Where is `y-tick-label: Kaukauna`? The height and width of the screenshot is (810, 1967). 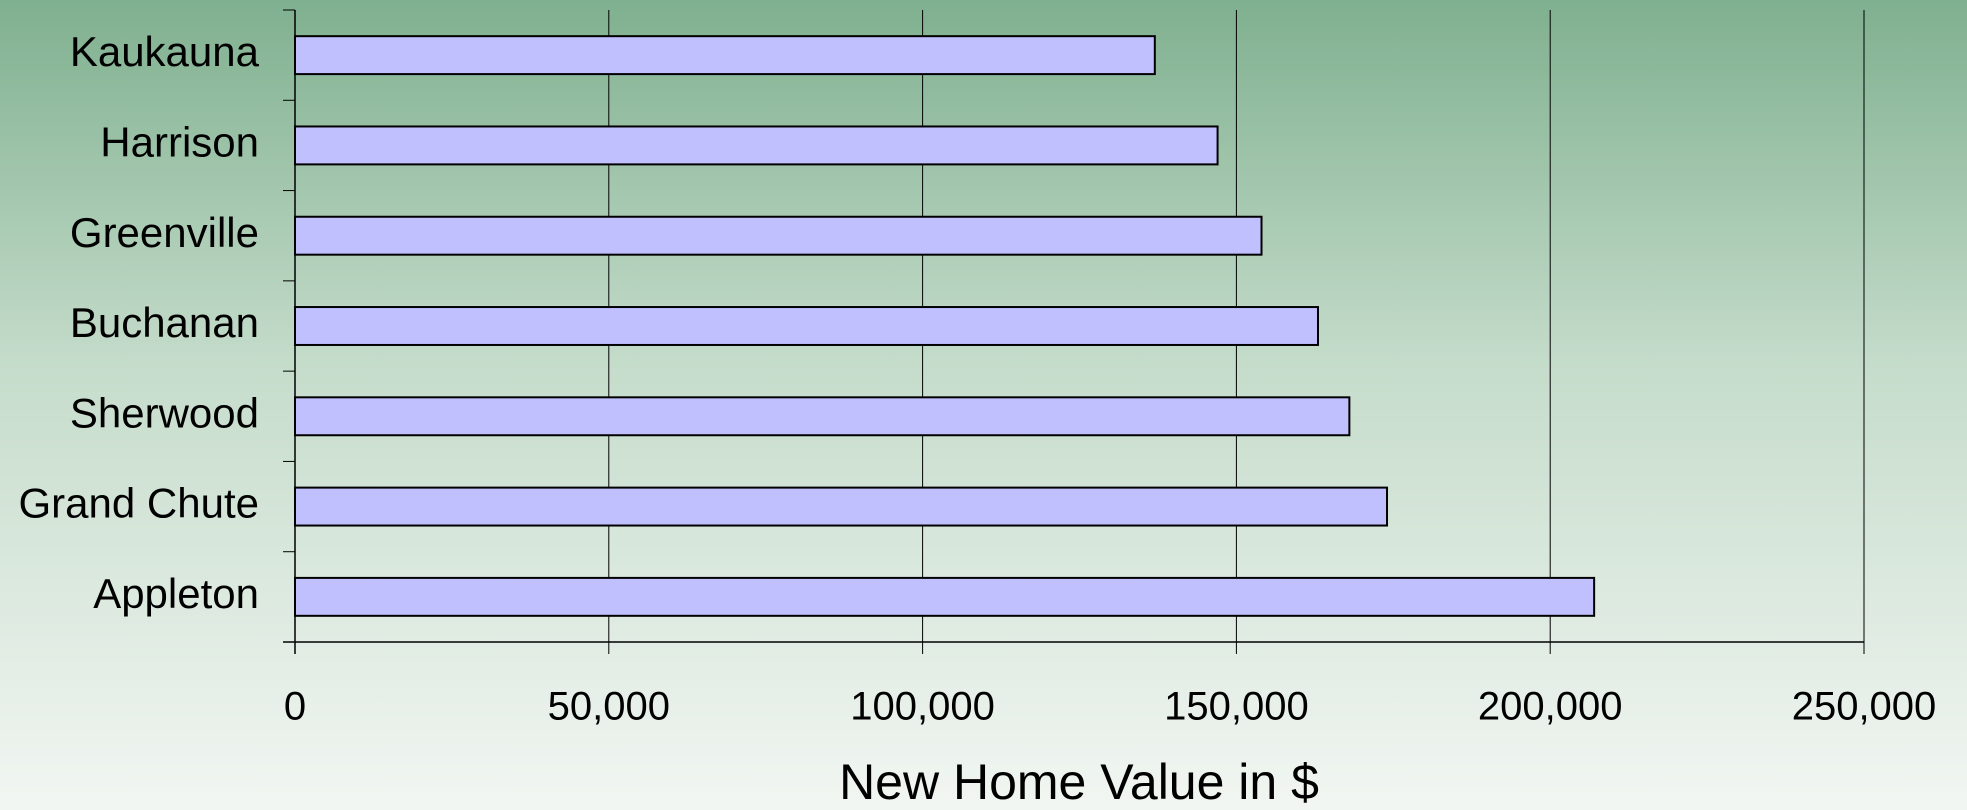
y-tick-label: Kaukauna is located at coordinates (165, 51).